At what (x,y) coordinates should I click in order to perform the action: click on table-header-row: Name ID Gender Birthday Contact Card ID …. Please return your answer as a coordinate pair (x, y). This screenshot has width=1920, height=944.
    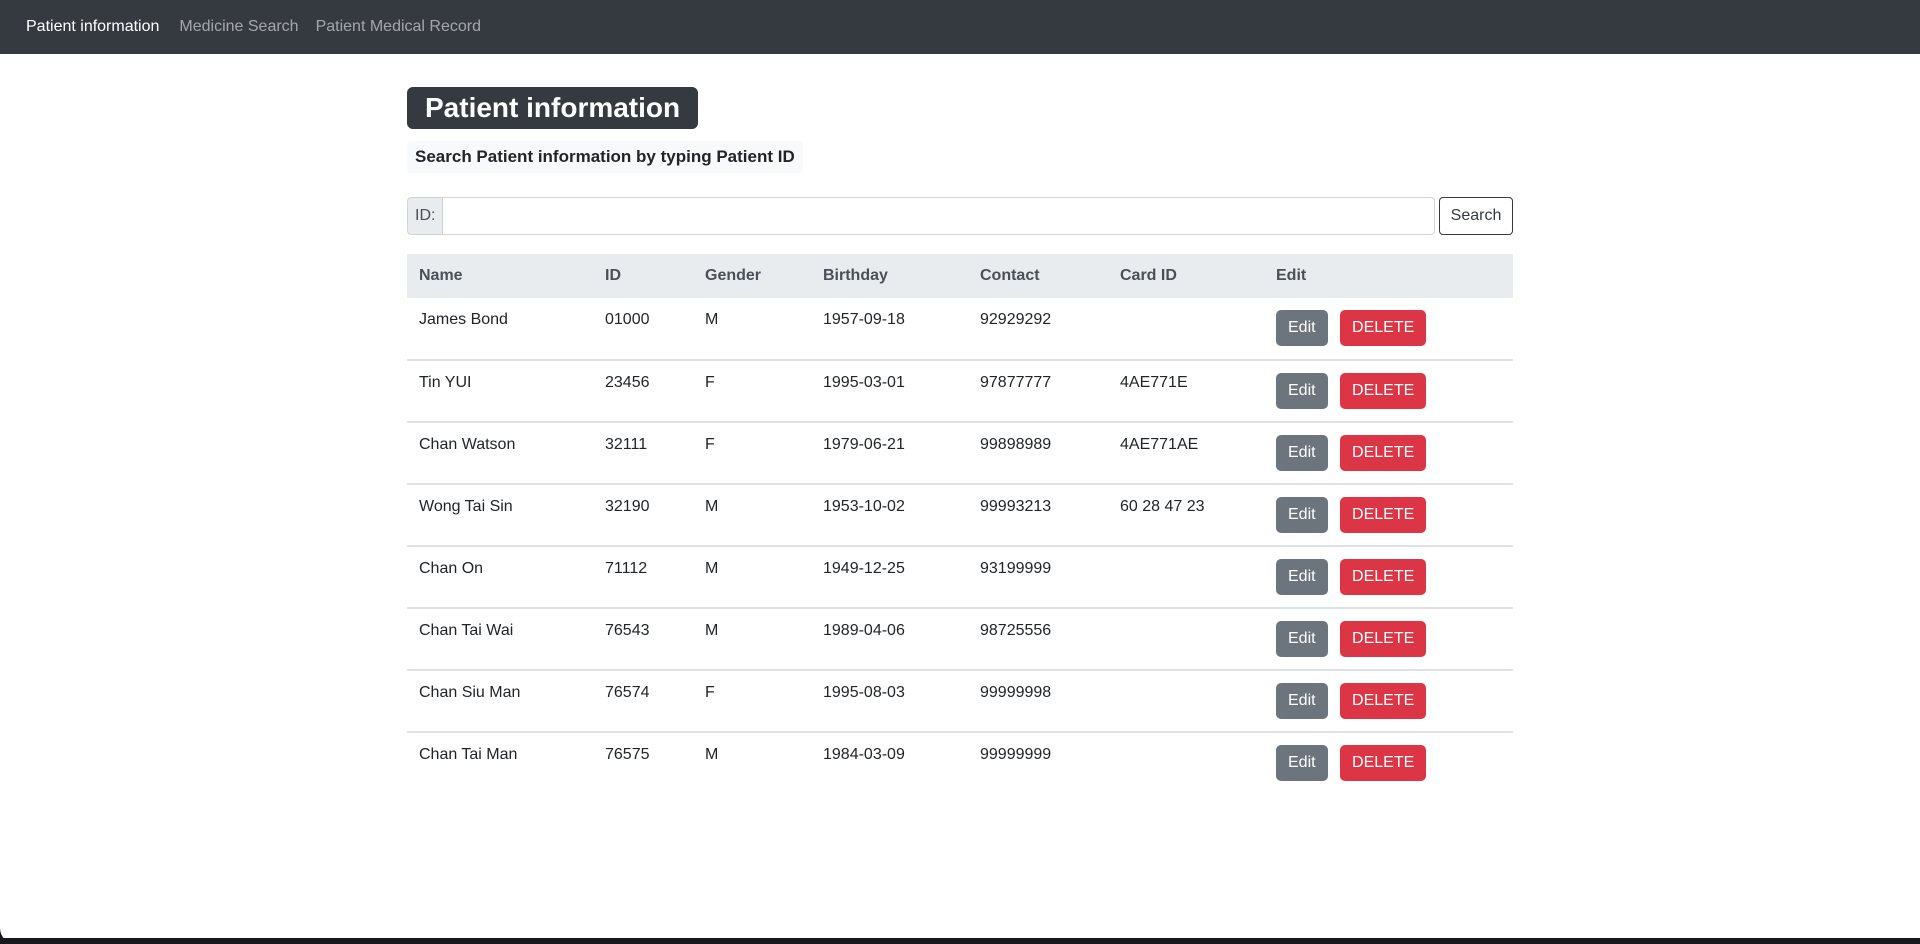
    Looking at the image, I should click on (960, 276).